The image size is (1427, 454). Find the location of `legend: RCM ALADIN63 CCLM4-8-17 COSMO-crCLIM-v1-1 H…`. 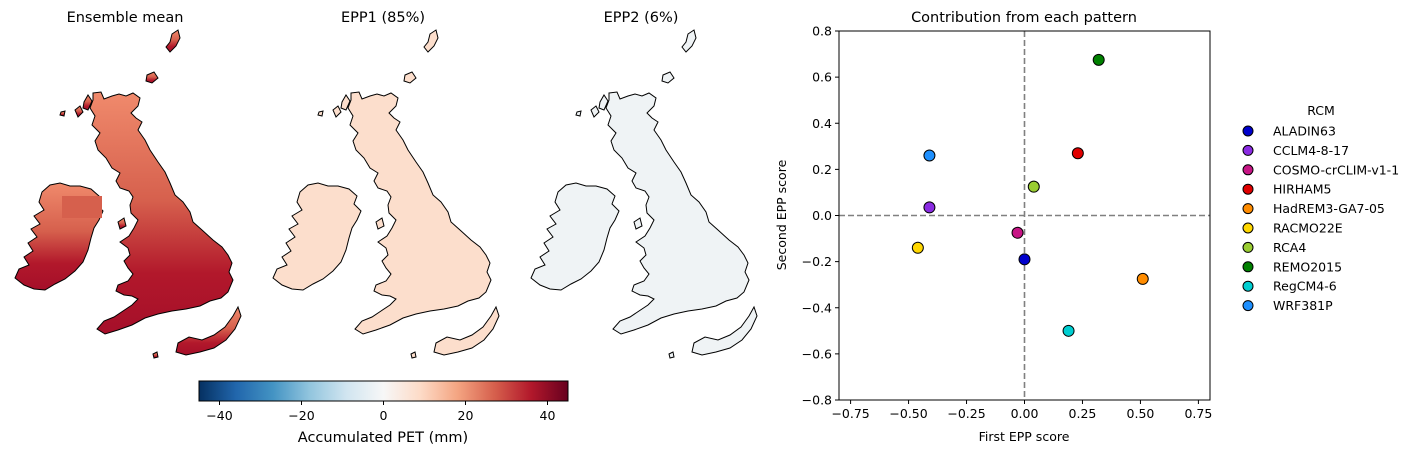

legend: RCM ALADIN63 CCLM4-8-17 COSMO-crCLIM-v1-1 H… is located at coordinates (1320, 208).